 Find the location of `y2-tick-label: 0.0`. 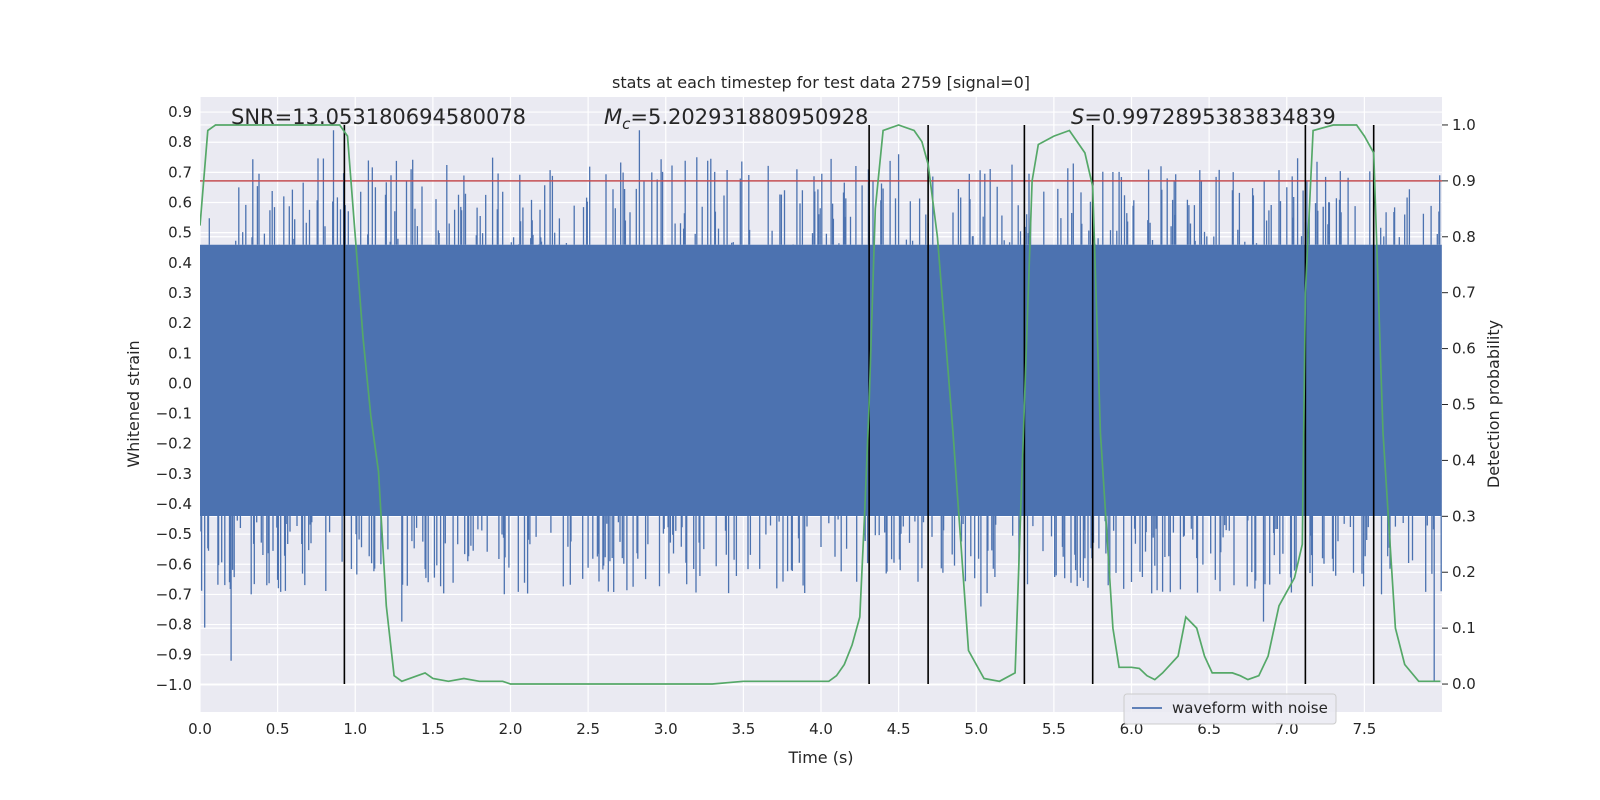

y2-tick-label: 0.0 is located at coordinates (1464, 684).